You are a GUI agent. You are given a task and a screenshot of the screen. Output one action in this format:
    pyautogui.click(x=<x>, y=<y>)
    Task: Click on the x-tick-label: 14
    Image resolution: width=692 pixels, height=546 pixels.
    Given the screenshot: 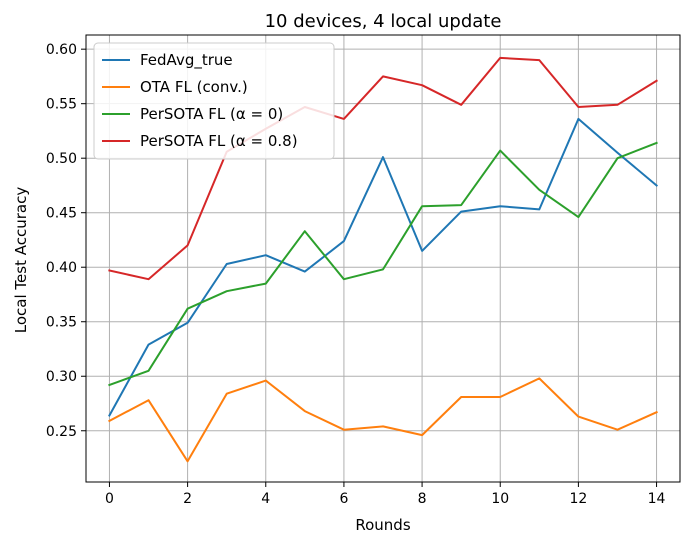 What is the action you would take?
    pyautogui.click(x=657, y=499)
    